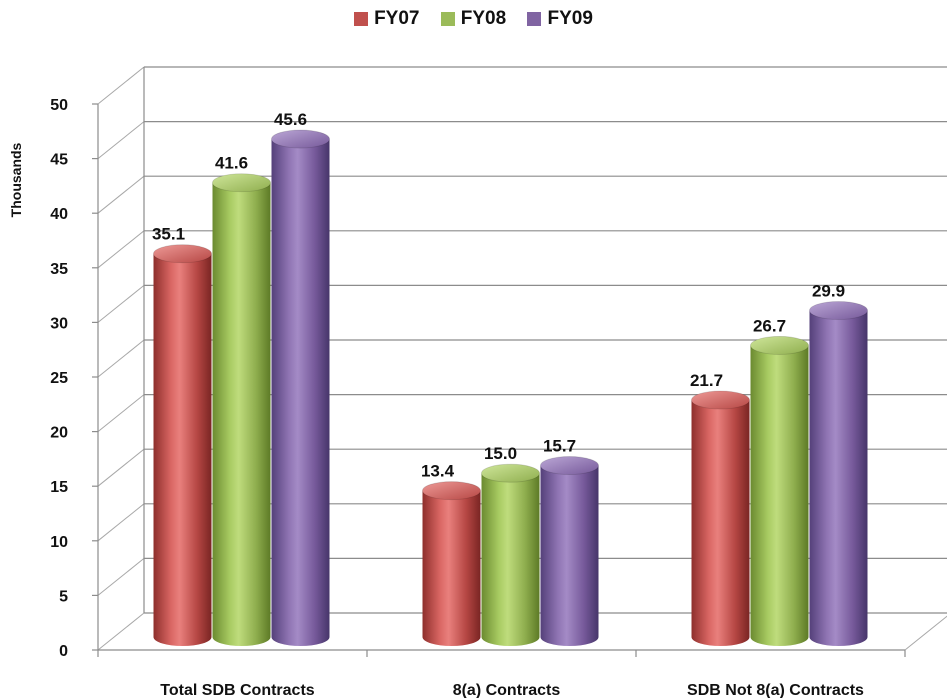  I want to click on data-label: 21.7, so click(706, 380).